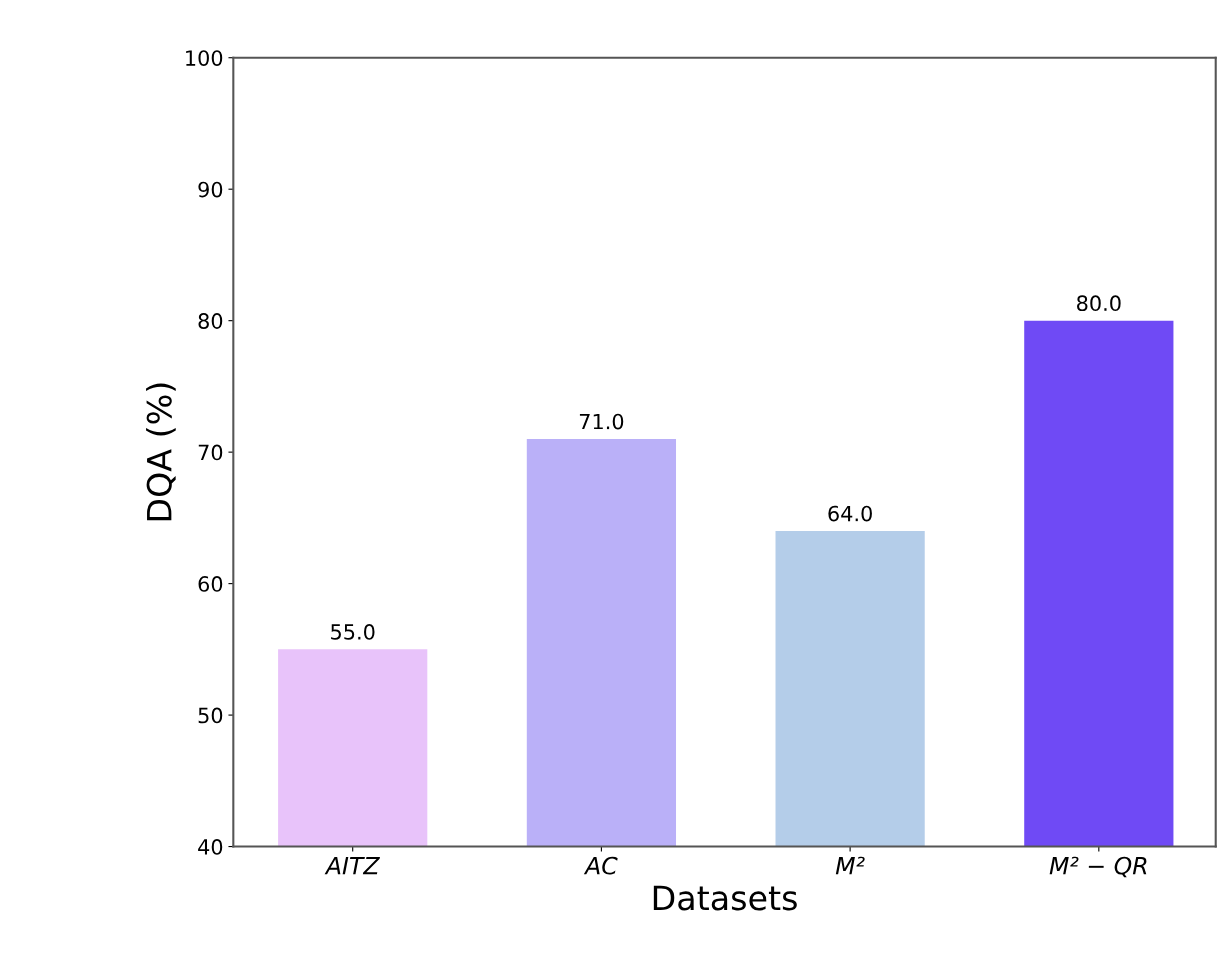  What do you see at coordinates (1099, 303) in the screenshot?
I see `data-label: 80.0` at bounding box center [1099, 303].